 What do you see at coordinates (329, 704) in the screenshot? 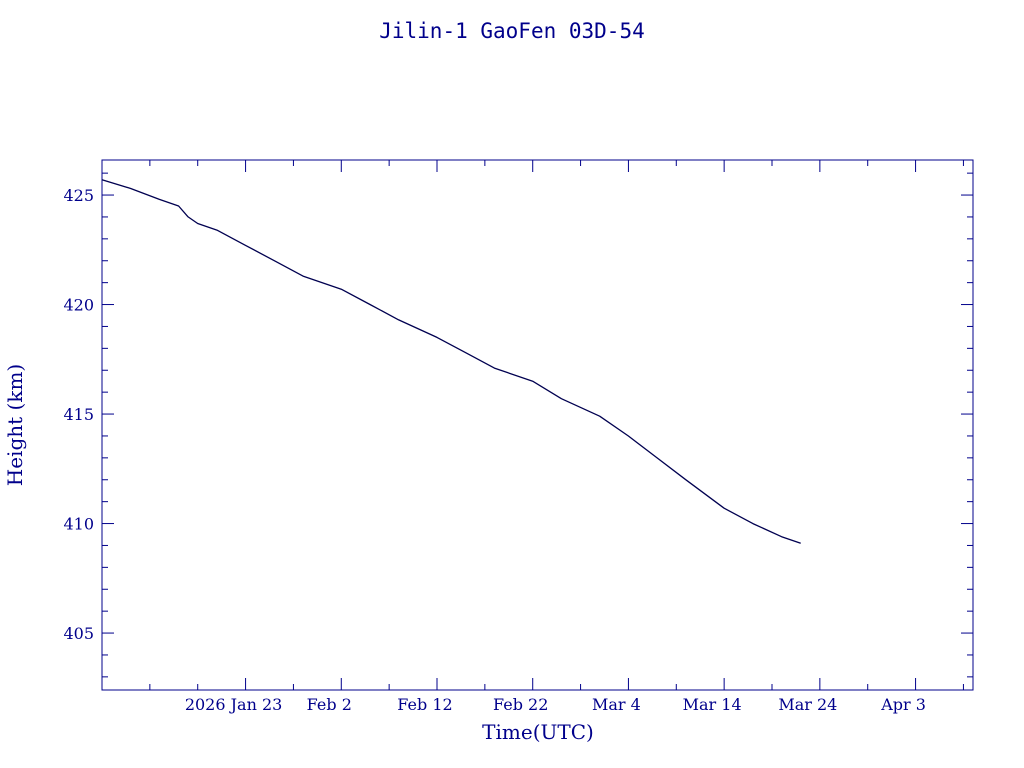
I see `x-tick-label: Feb 2` at bounding box center [329, 704].